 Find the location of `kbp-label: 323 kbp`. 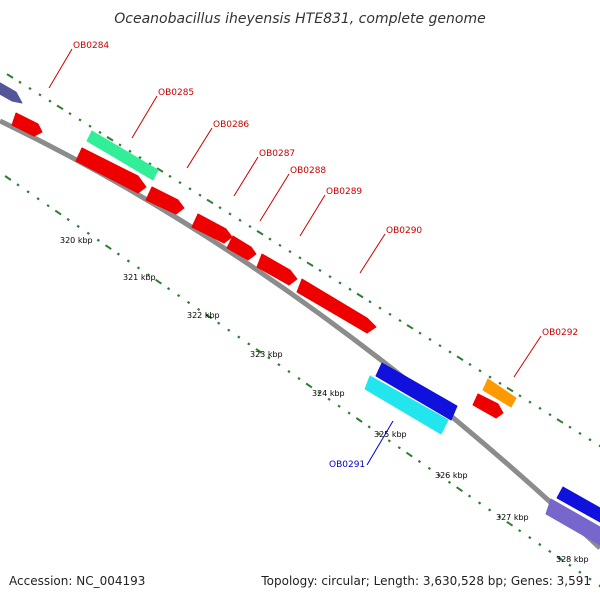

kbp-label: 323 kbp is located at coordinates (266, 354).